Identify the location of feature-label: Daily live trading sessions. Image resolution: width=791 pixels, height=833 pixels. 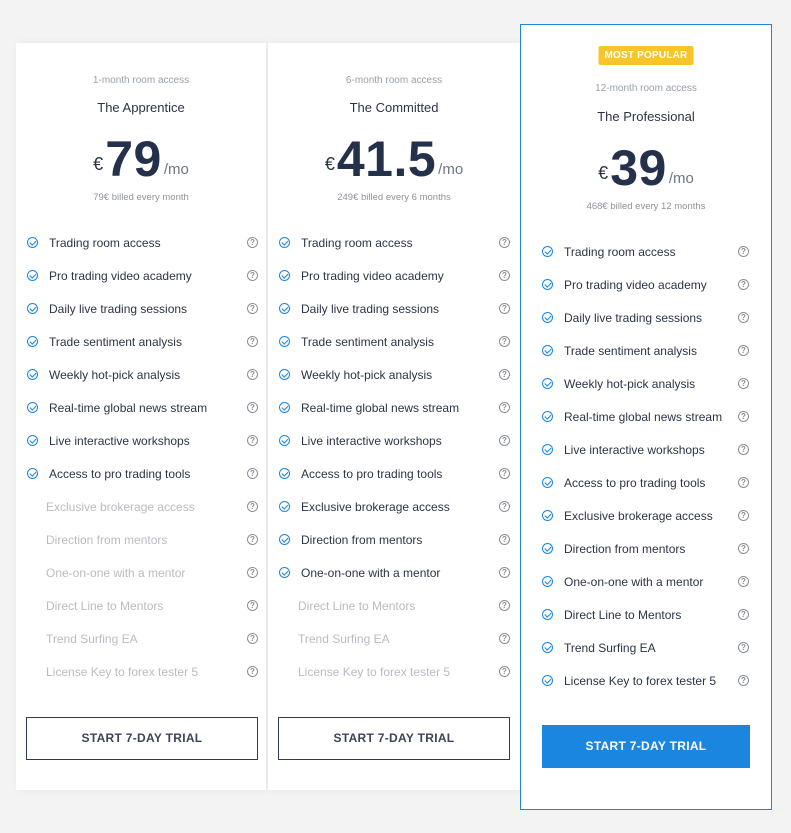
(118, 309).